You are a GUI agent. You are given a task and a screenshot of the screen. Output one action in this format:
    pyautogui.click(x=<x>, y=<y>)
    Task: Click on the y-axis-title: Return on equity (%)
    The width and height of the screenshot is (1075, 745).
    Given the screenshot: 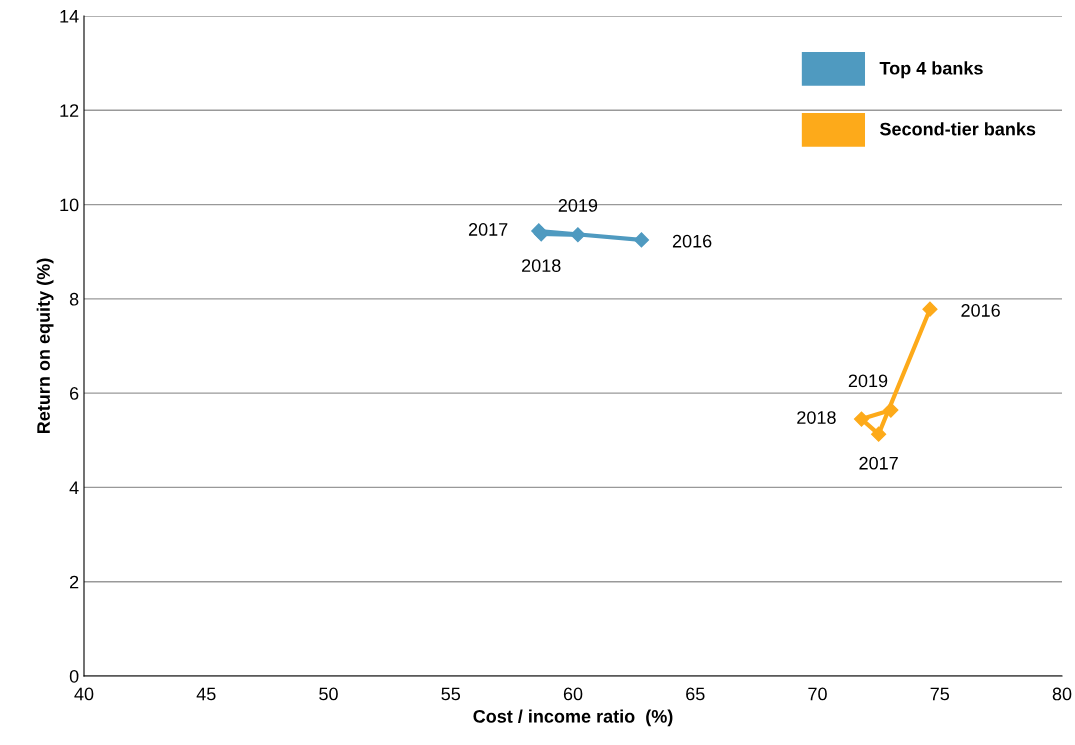 What is the action you would take?
    pyautogui.click(x=45, y=346)
    